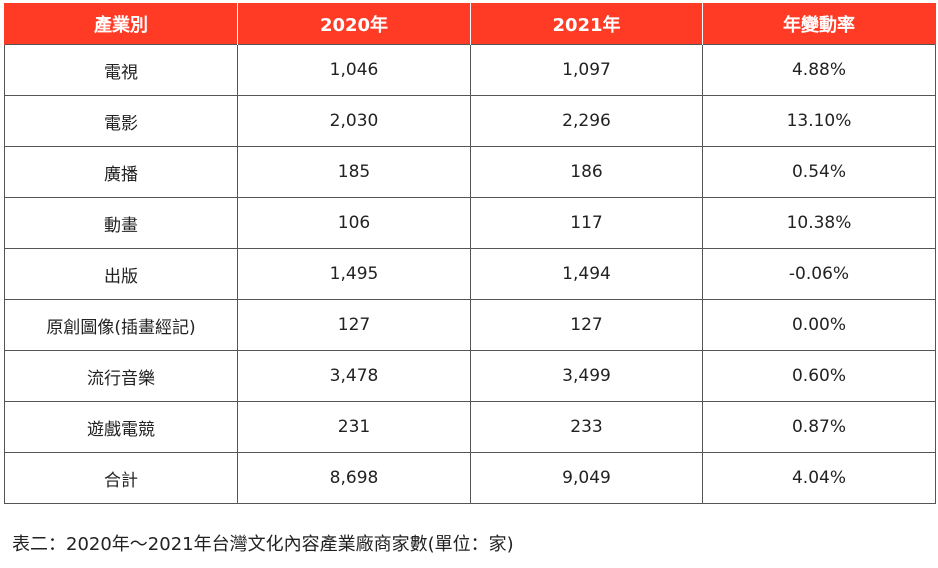 The width and height of the screenshot is (938, 568). I want to click on table-row: 流行音樂 3,478 3,499 0.60%, so click(470, 376).